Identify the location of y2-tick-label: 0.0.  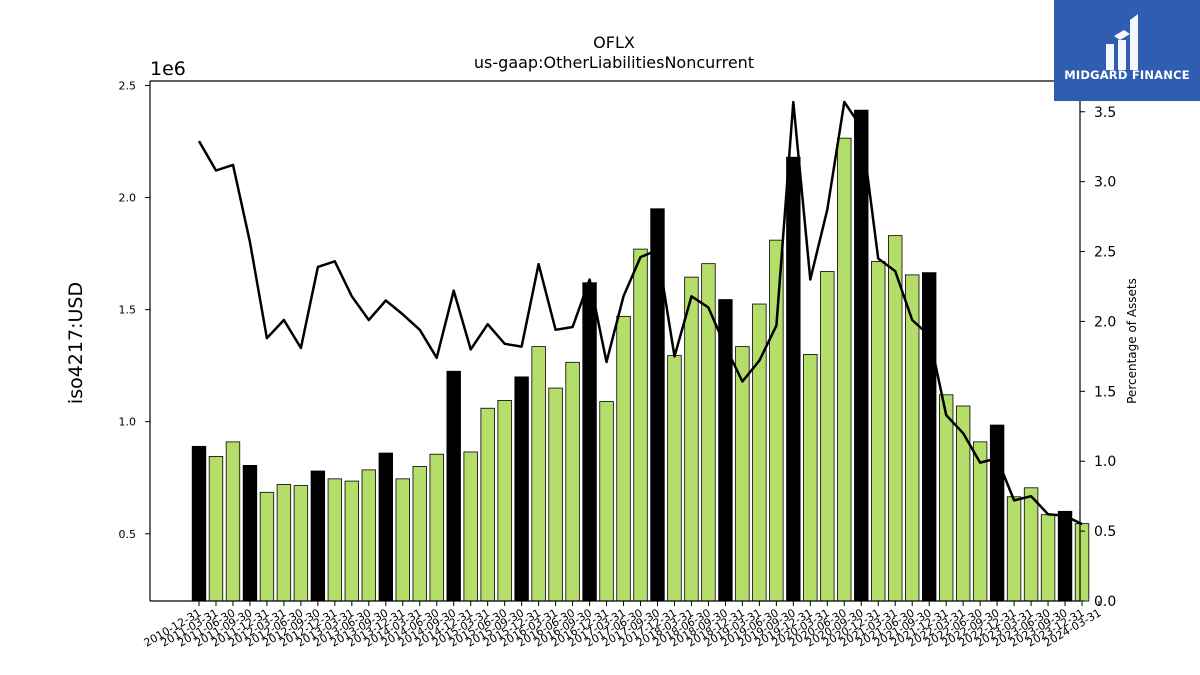
(1105, 602).